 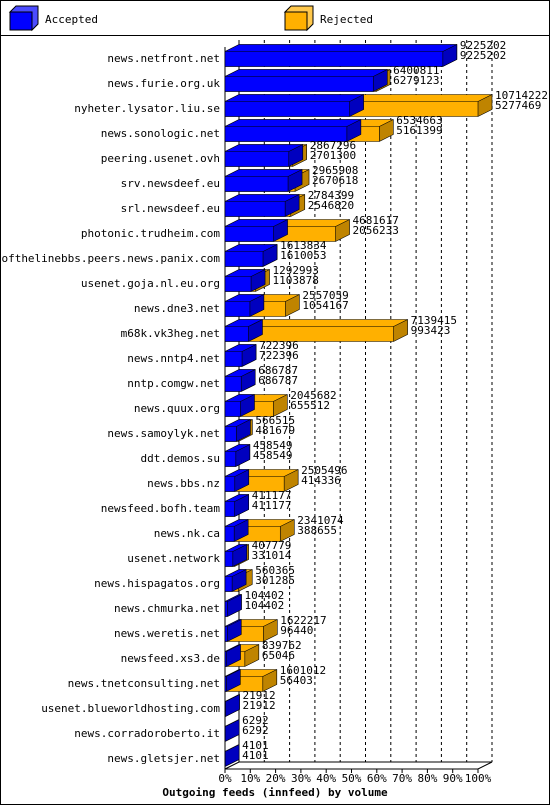 I want to click on value-label-total: 1622217, so click(x=303, y=620).